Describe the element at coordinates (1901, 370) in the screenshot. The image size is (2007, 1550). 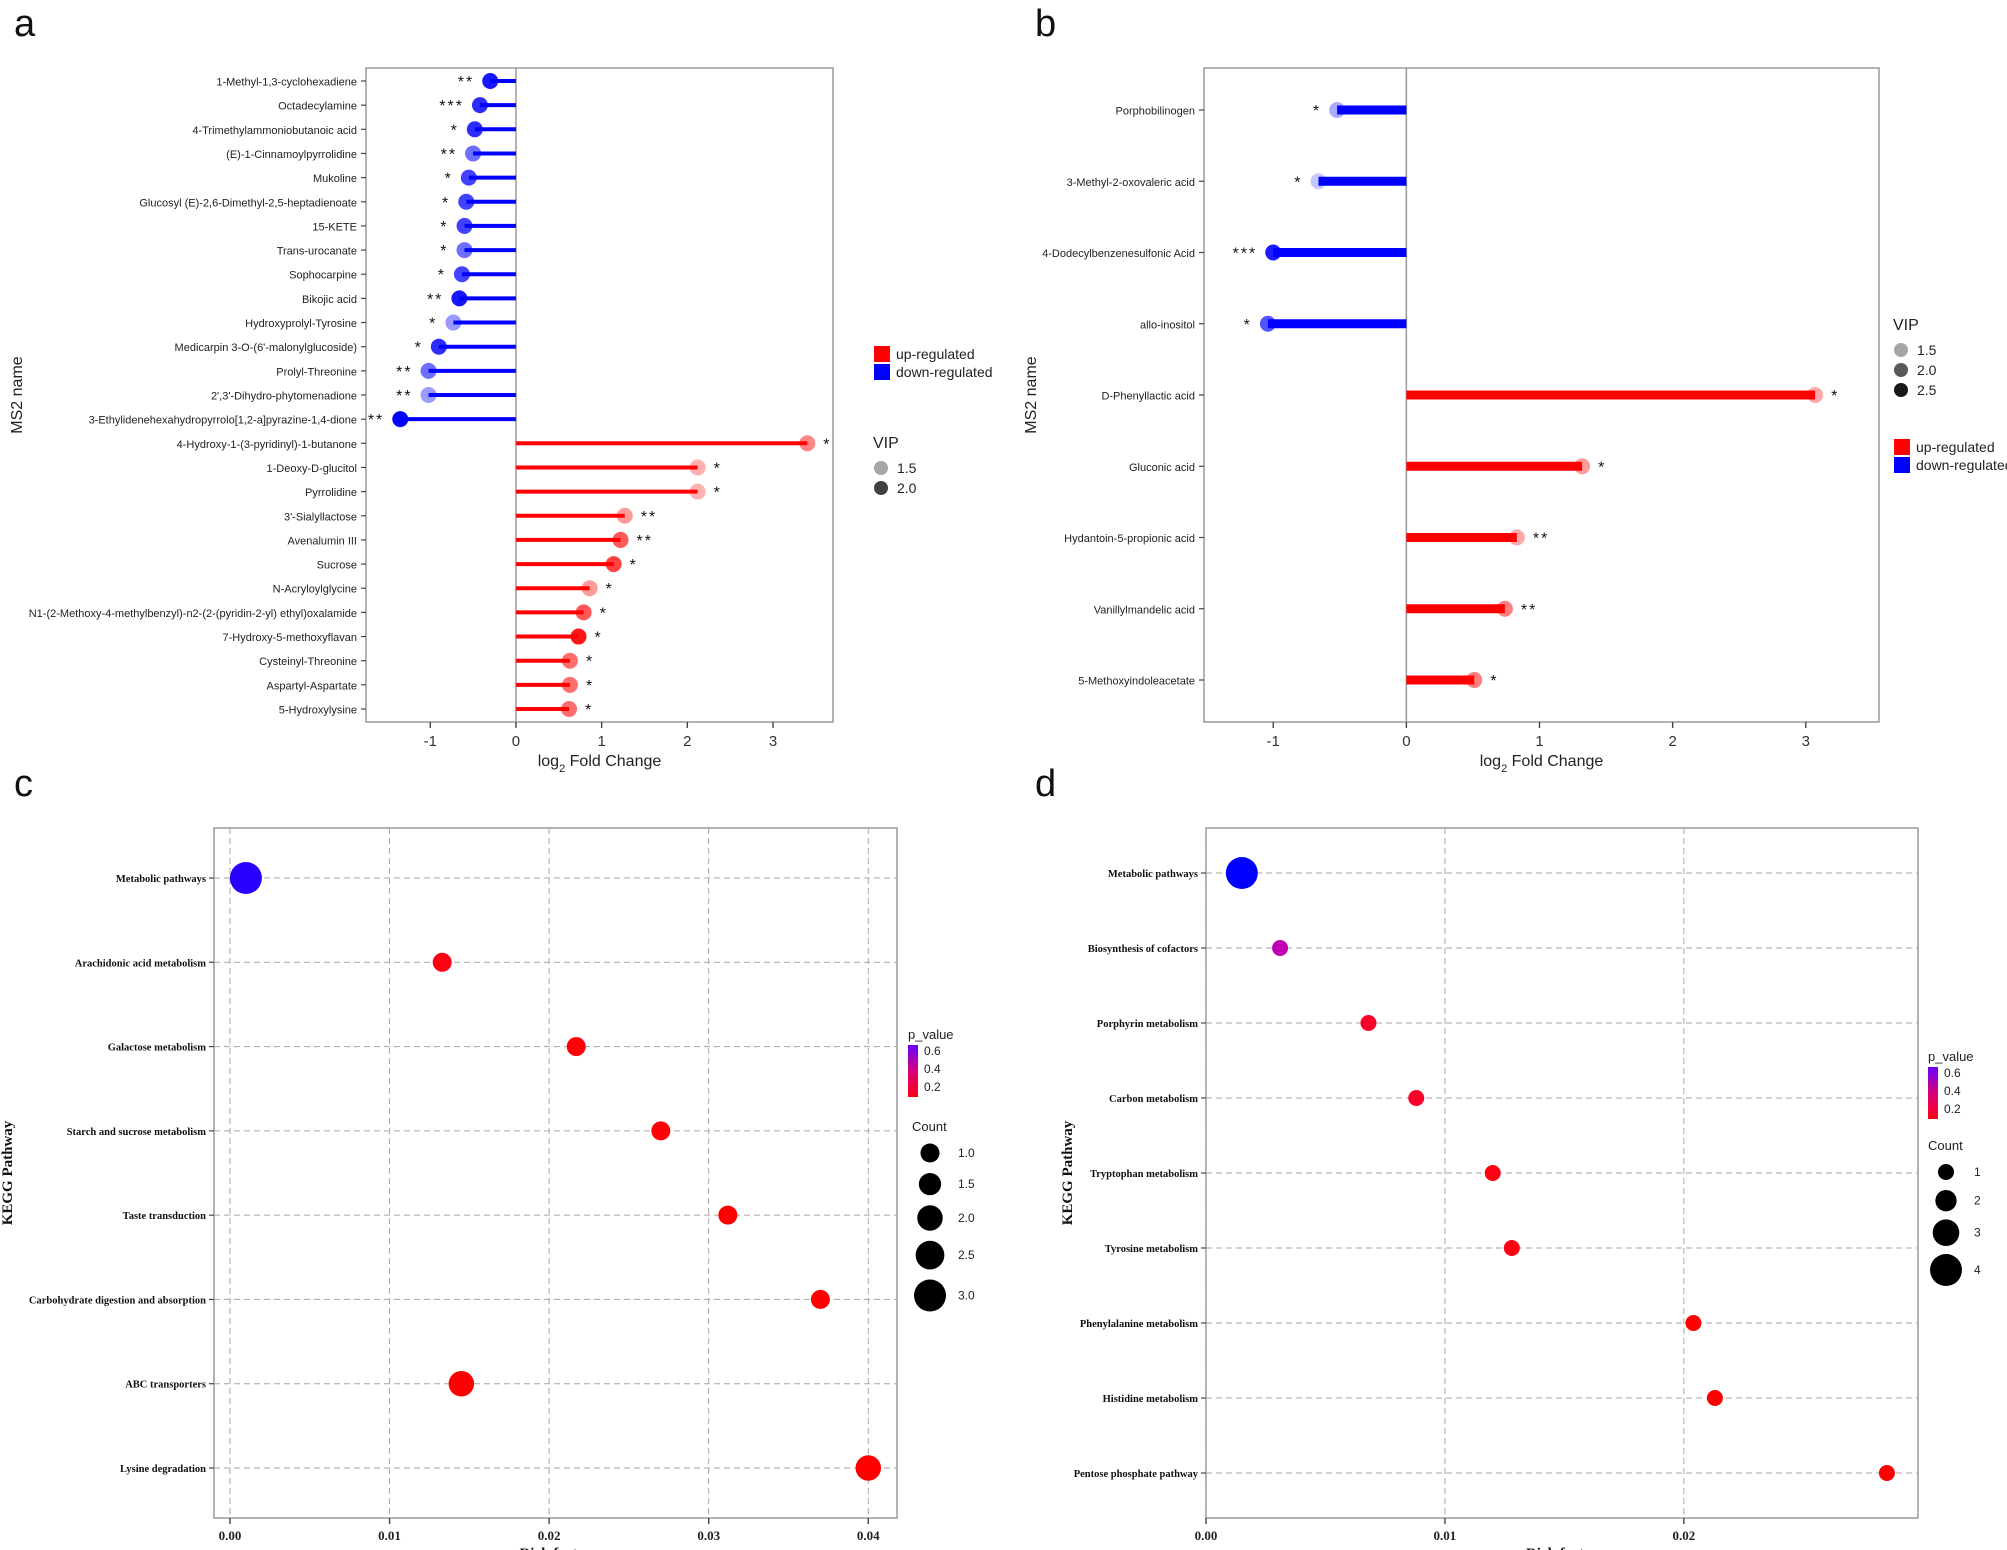
I see `legend-vip-dot` at that location.